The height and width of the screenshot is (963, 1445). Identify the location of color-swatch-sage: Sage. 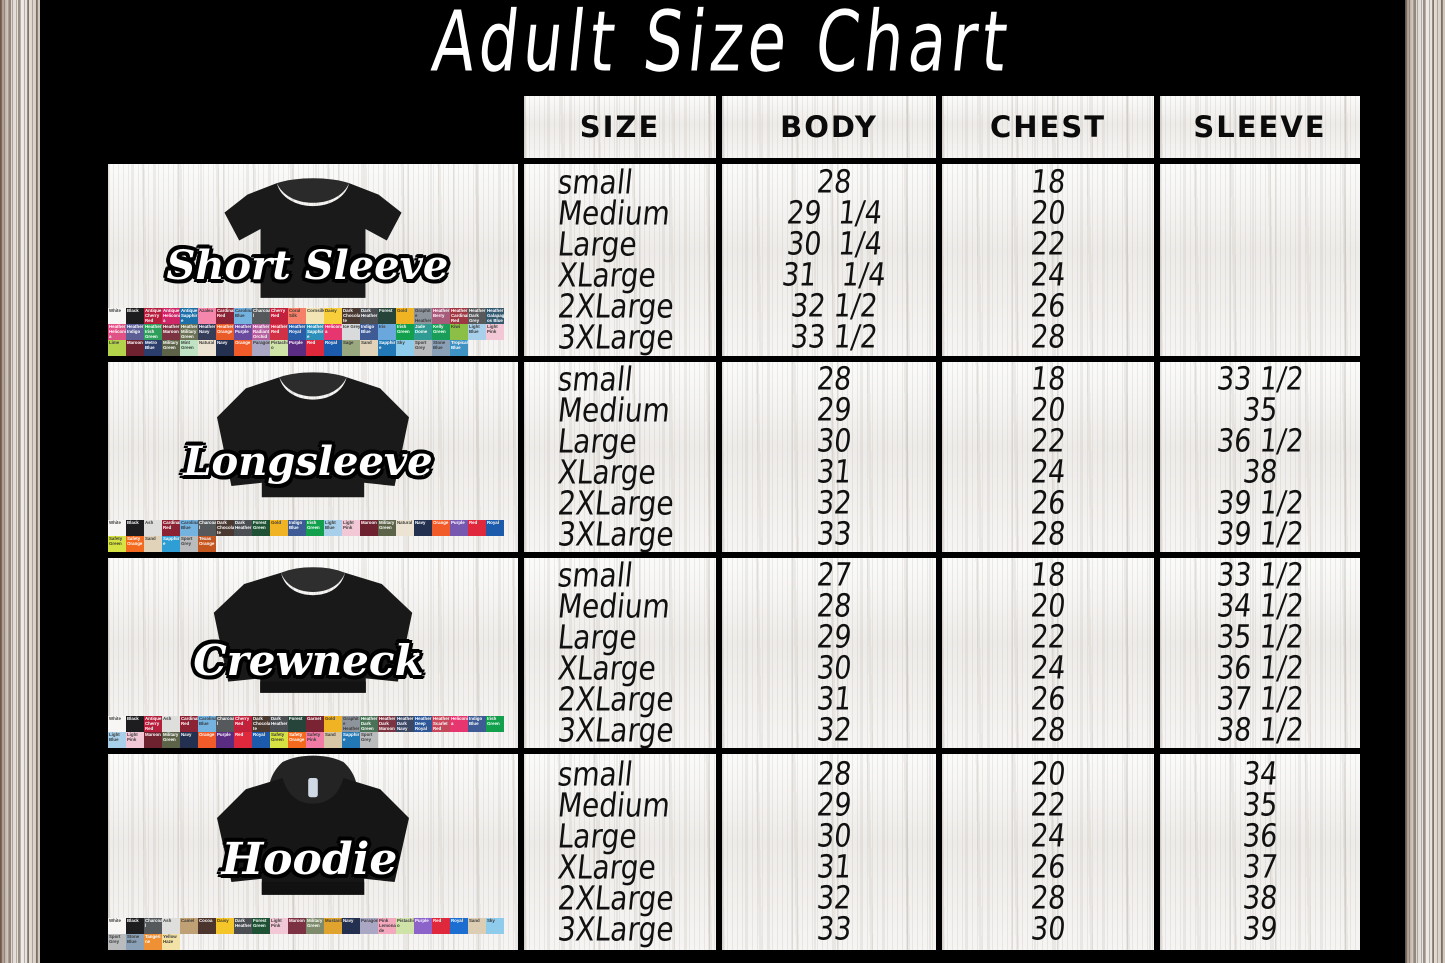
(351, 348).